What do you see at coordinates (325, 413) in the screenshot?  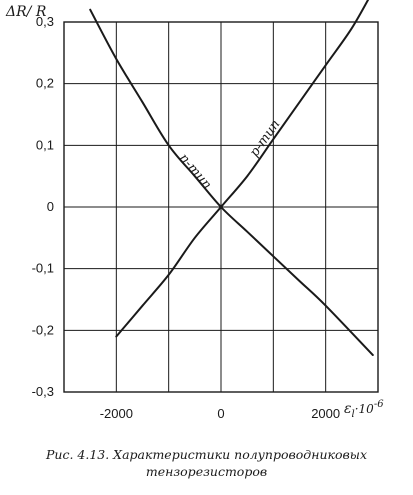 I see `x-tick-label: 2000` at bounding box center [325, 413].